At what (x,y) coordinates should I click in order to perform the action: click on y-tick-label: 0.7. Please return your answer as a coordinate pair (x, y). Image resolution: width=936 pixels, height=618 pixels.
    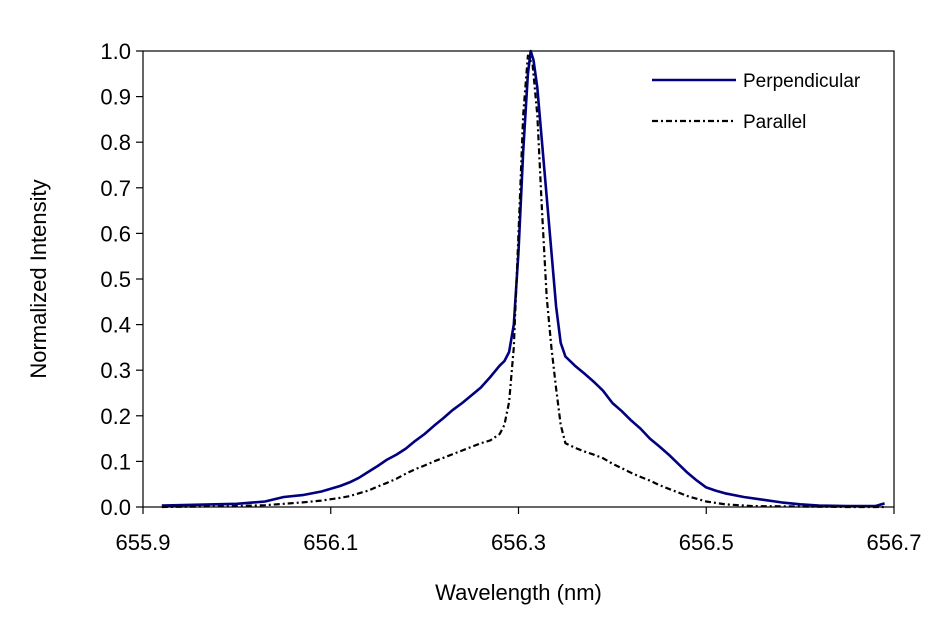
    Looking at the image, I should click on (115, 188).